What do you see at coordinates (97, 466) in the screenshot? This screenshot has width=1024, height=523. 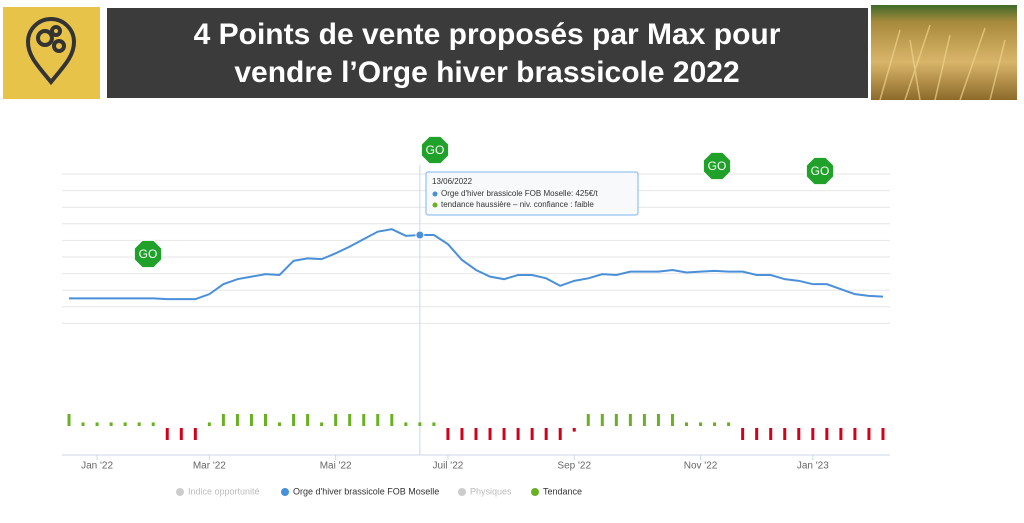 I see `x-tick-label: Jan '22` at bounding box center [97, 466].